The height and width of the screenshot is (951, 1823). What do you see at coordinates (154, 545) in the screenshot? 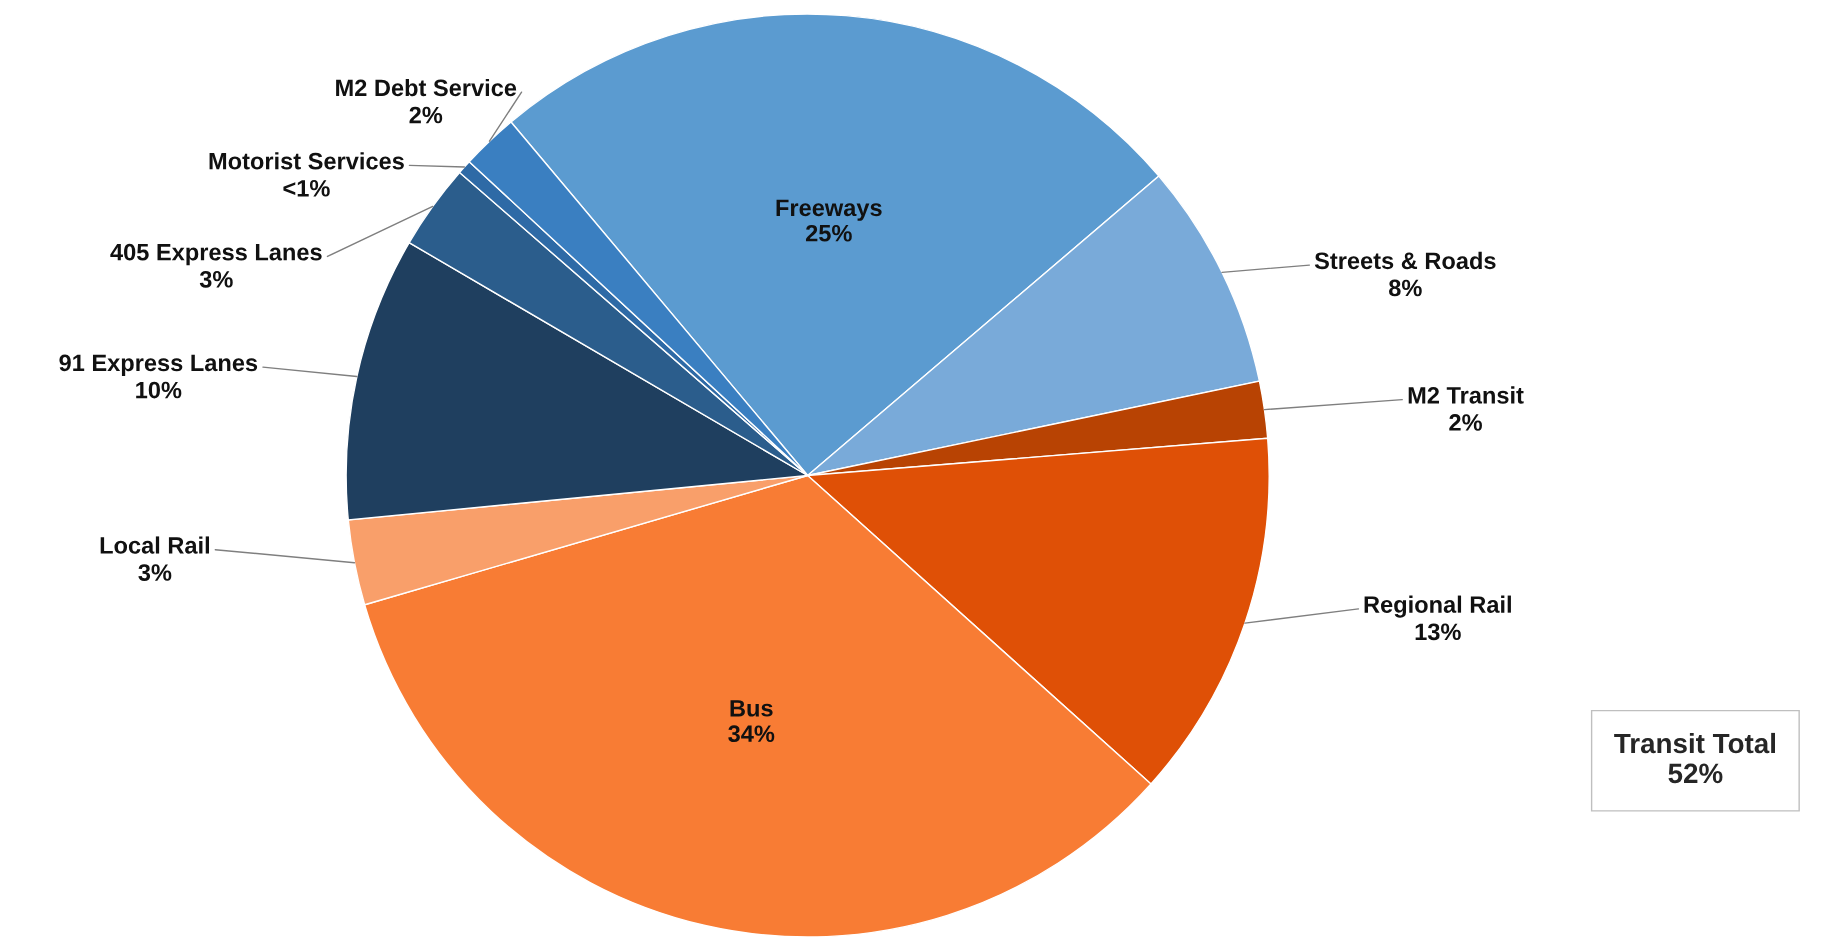
I see `slice-label: Local Rail` at bounding box center [154, 545].